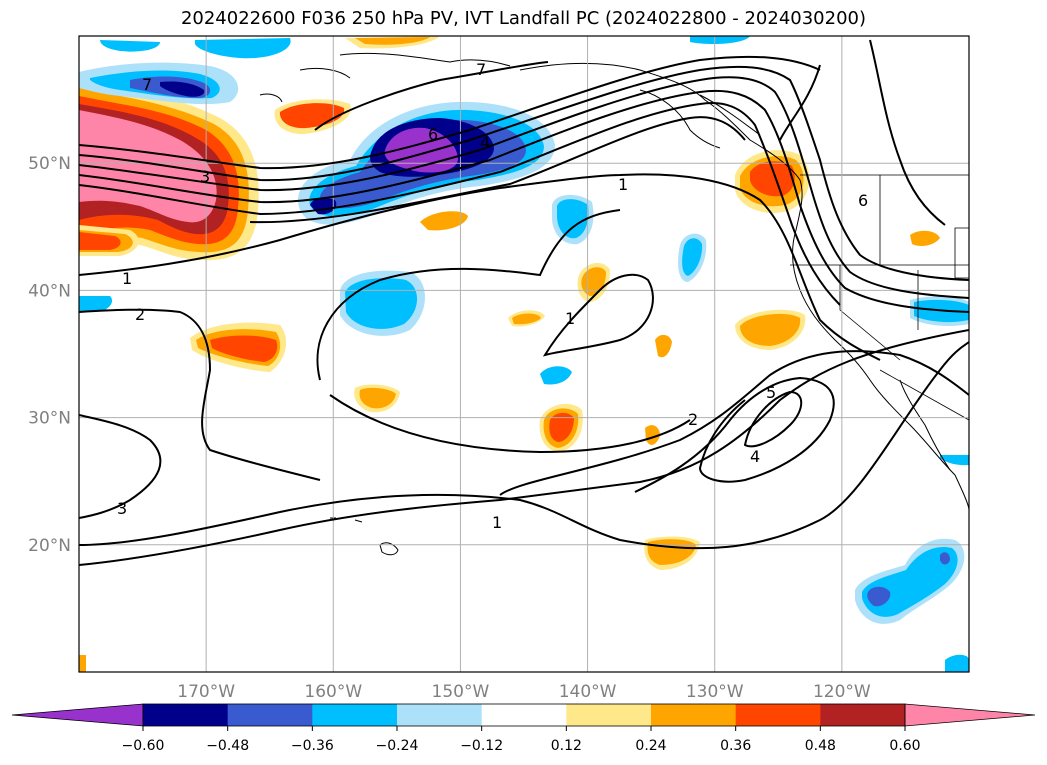  I want to click on colorbar-tick-label: −0.12, so click(481, 746).